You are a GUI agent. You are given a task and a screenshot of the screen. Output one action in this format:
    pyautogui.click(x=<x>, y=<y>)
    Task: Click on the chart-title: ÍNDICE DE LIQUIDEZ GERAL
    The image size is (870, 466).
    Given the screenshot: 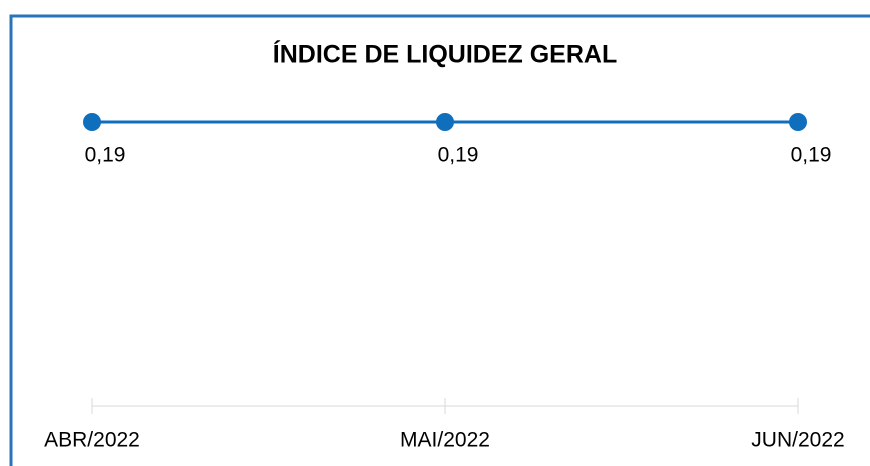 What is the action you would take?
    pyautogui.click(x=445, y=54)
    